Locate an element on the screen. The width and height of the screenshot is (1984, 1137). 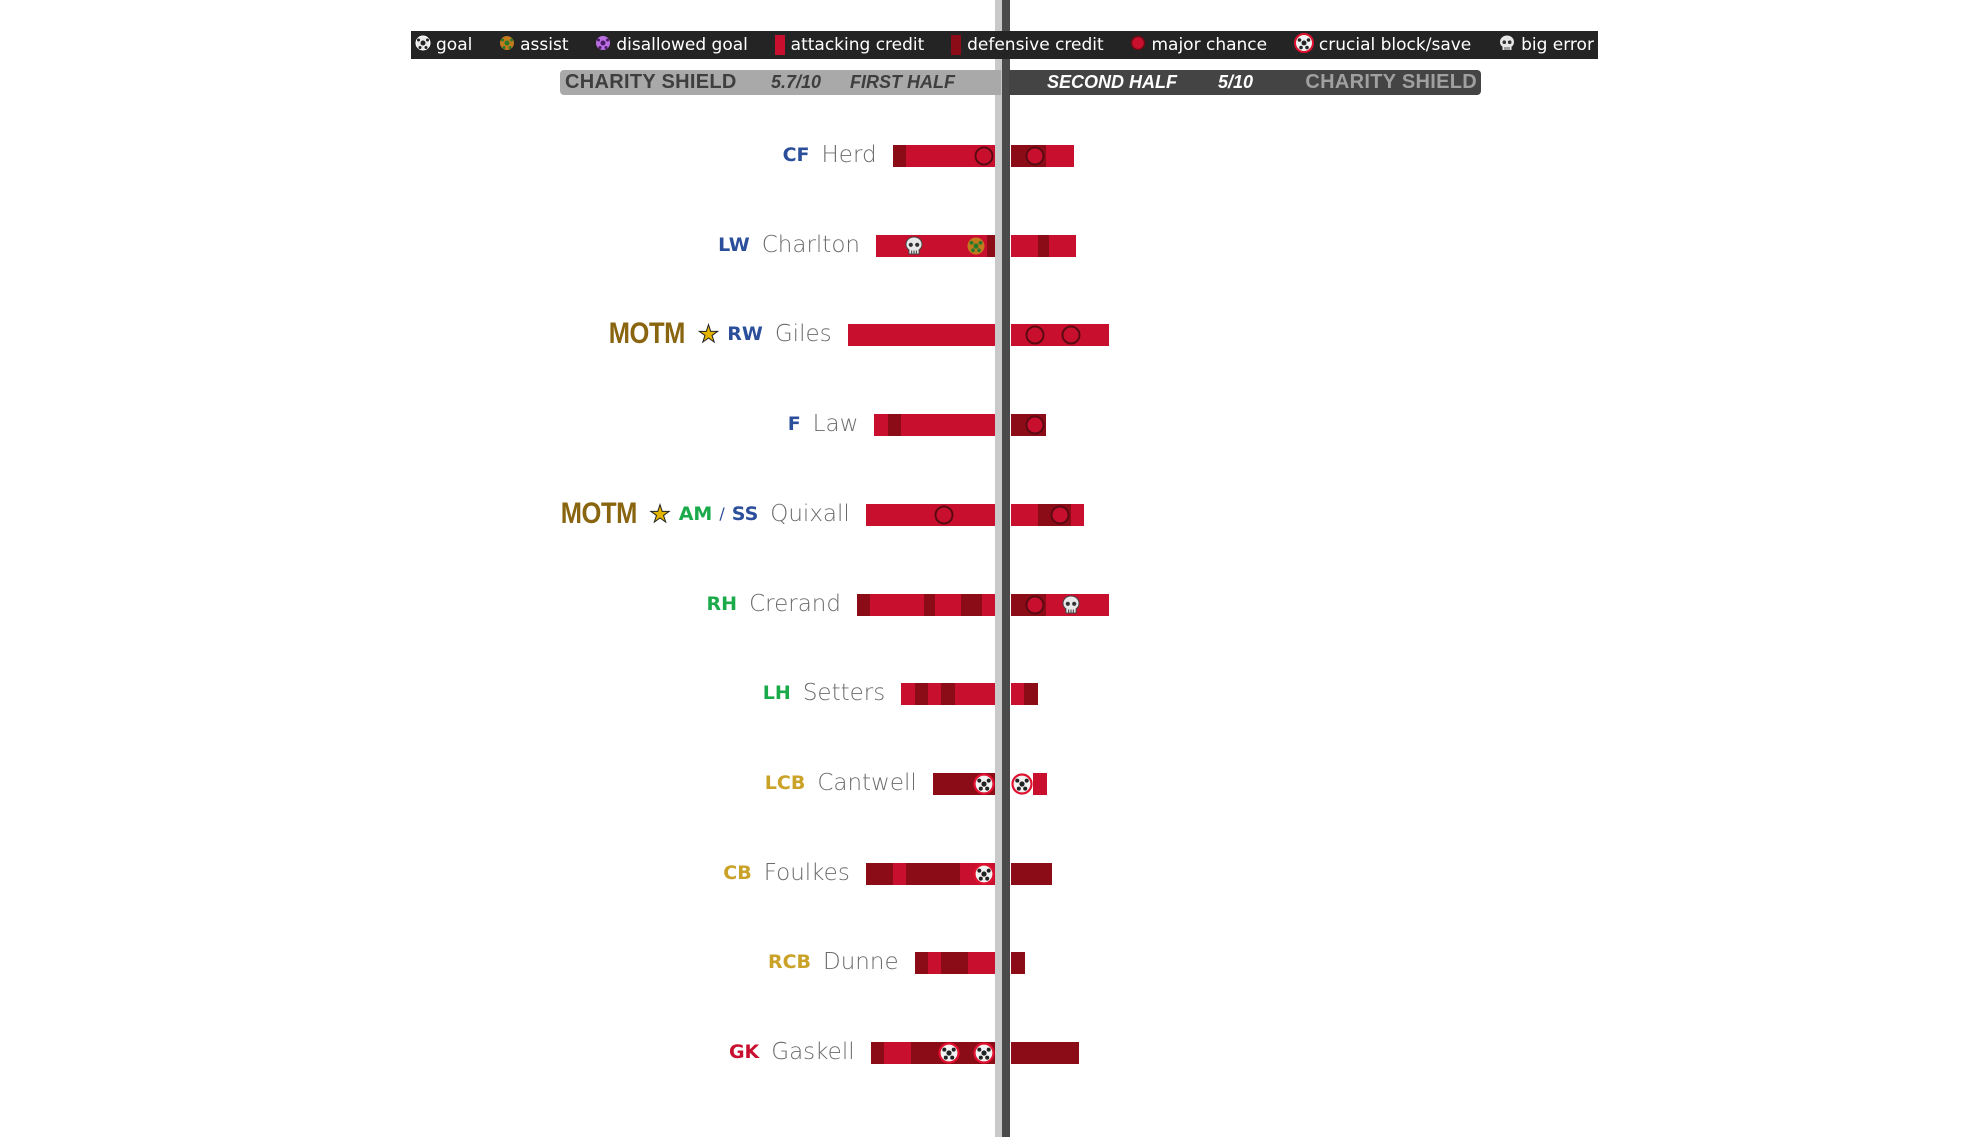
attacking-credit-swatch is located at coordinates (779, 45).